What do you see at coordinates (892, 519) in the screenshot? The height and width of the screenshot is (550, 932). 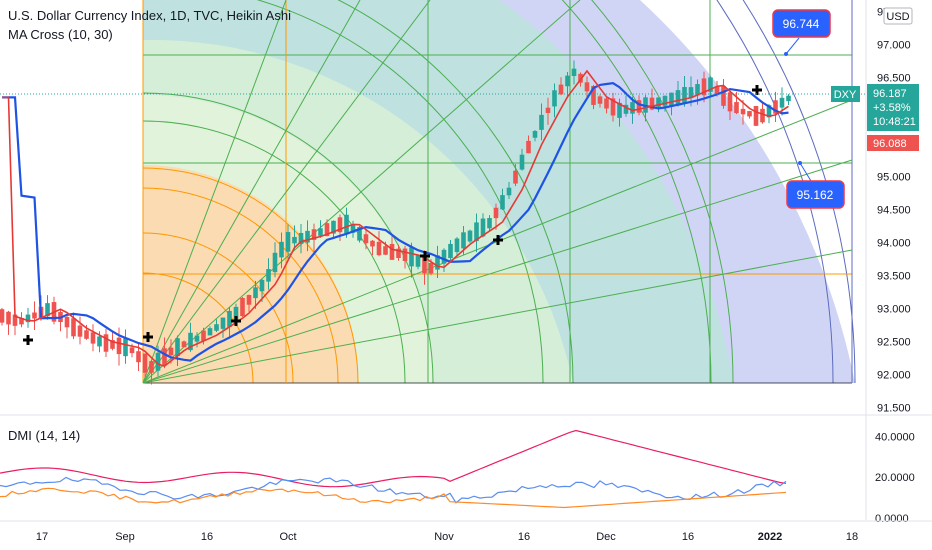 I see `dmi-tick-label: 0.0000` at bounding box center [892, 519].